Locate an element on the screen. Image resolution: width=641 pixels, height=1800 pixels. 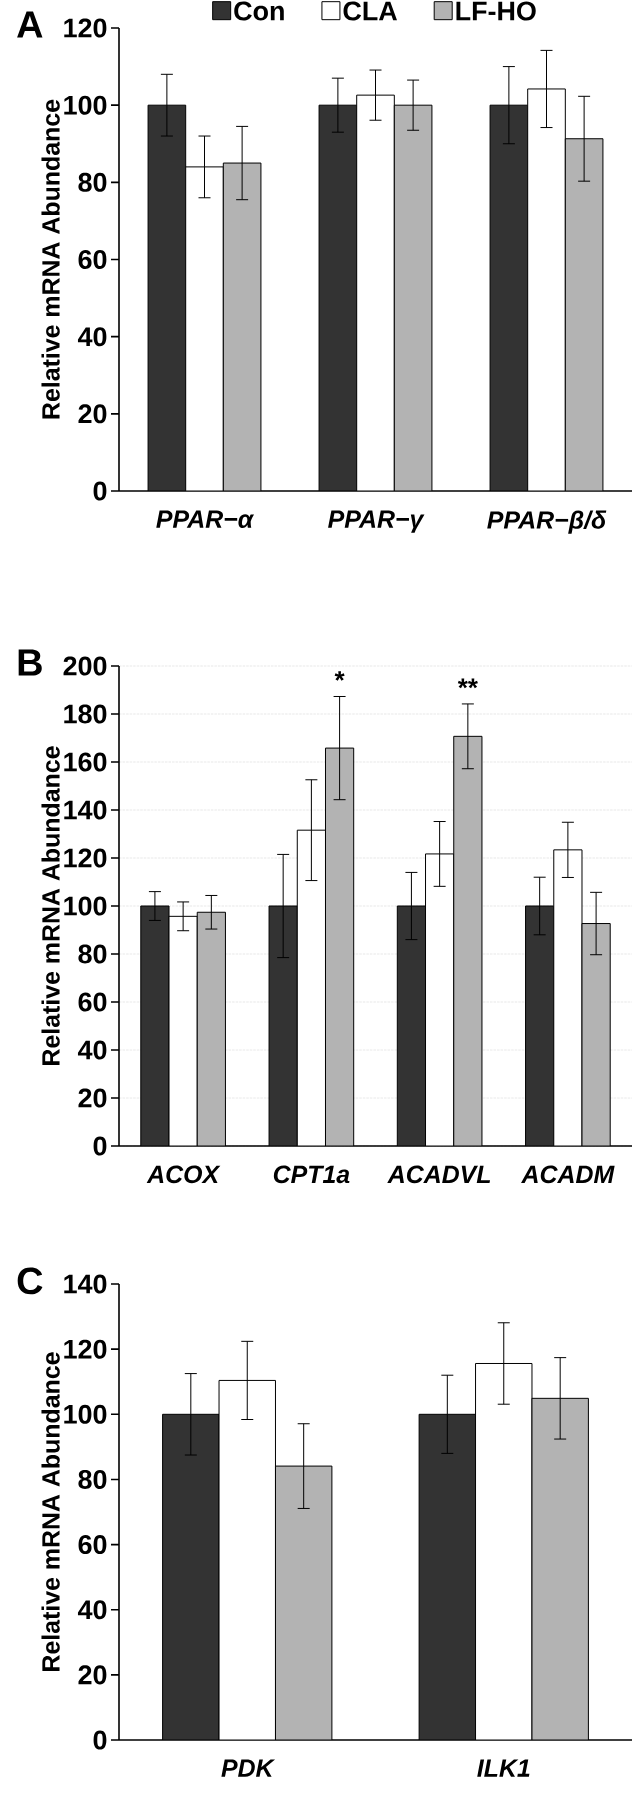
x-tick-label: CPT1a is located at coordinates (311, 1174).